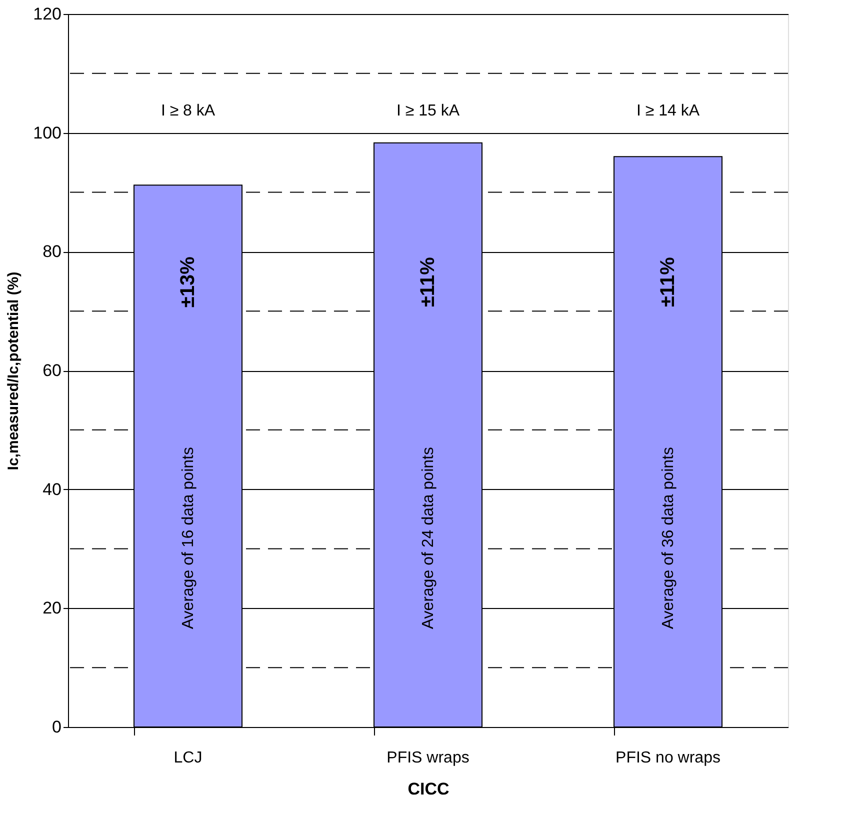 This screenshot has width=863, height=840. Describe the element at coordinates (52, 252) in the screenshot. I see `y-tick-label: 80` at that location.